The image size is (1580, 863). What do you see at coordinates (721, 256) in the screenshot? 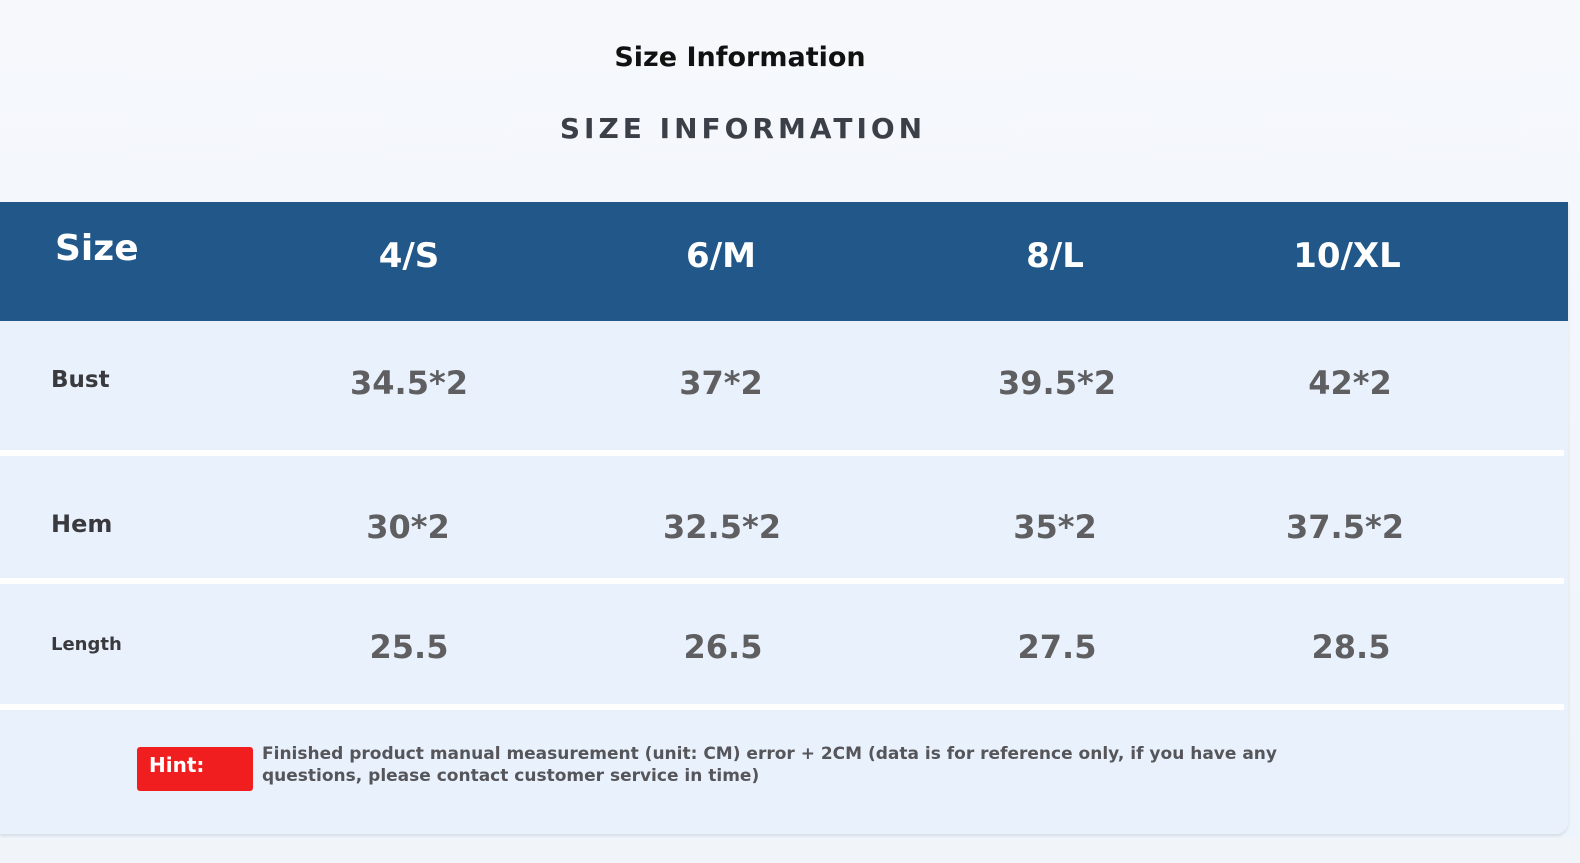
I see `column-header-6-m: 6/M` at bounding box center [721, 256].